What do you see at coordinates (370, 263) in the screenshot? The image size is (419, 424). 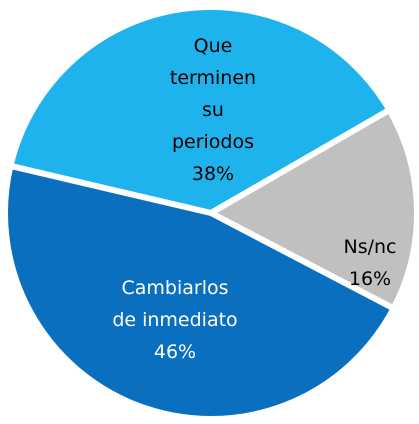 I see `slice-label: Ns/nc 16%` at bounding box center [370, 263].